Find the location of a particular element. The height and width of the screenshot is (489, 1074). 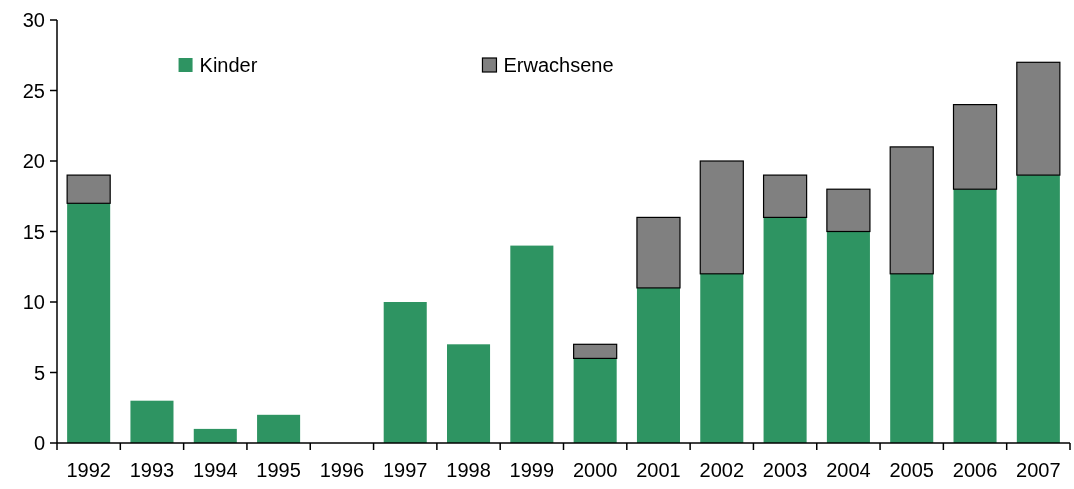

x-tick-label: 2000 is located at coordinates (595, 470).